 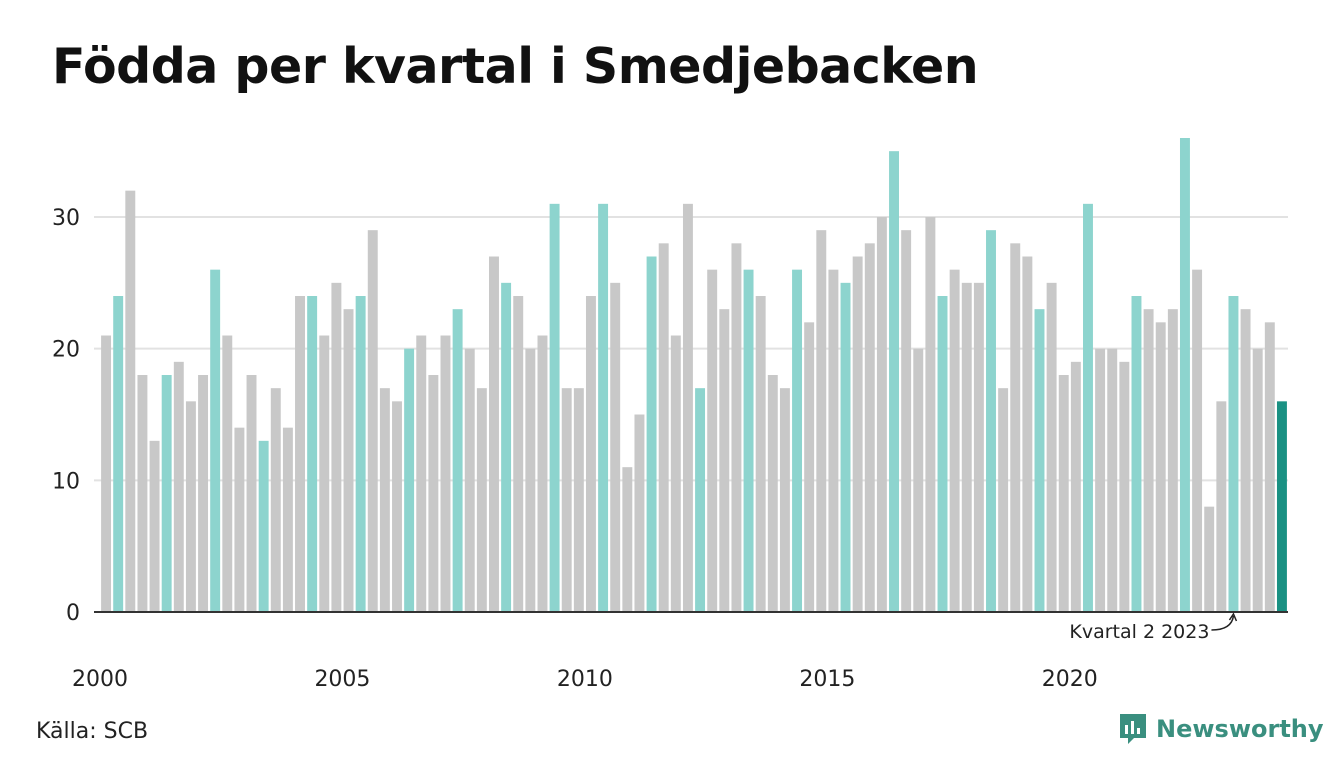 I want to click on x-tick-label: 2015, so click(x=827, y=679).